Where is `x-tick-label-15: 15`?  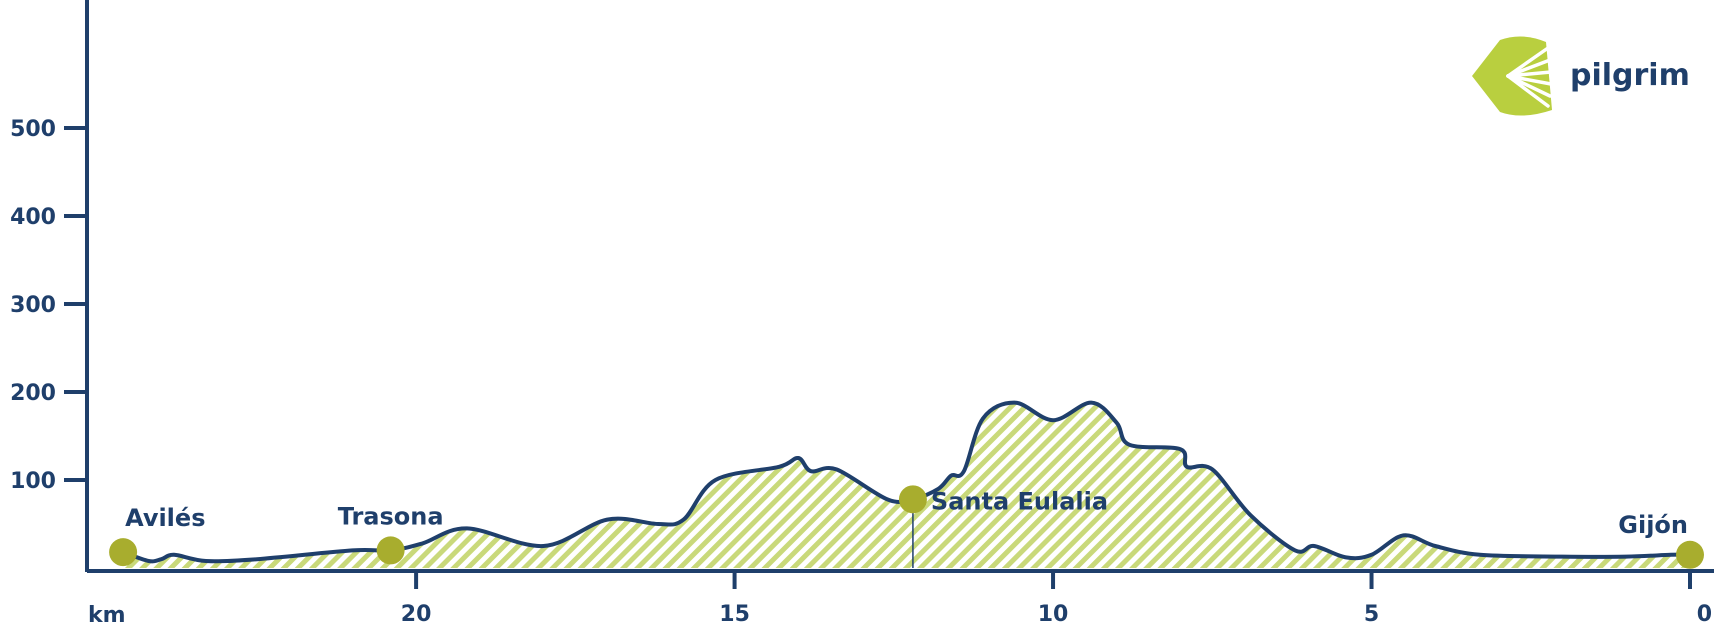
x-tick-label-15: 15 is located at coordinates (734, 614).